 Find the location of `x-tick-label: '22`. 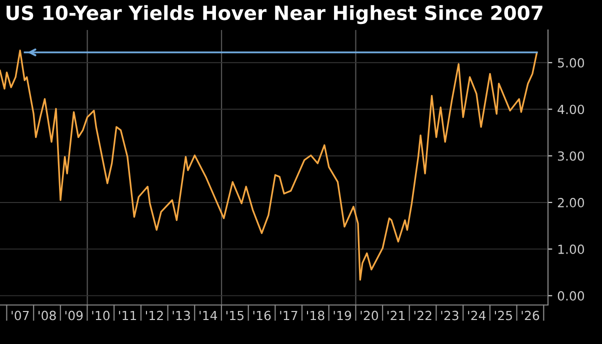

x-tick-label: '22 is located at coordinates (423, 315).